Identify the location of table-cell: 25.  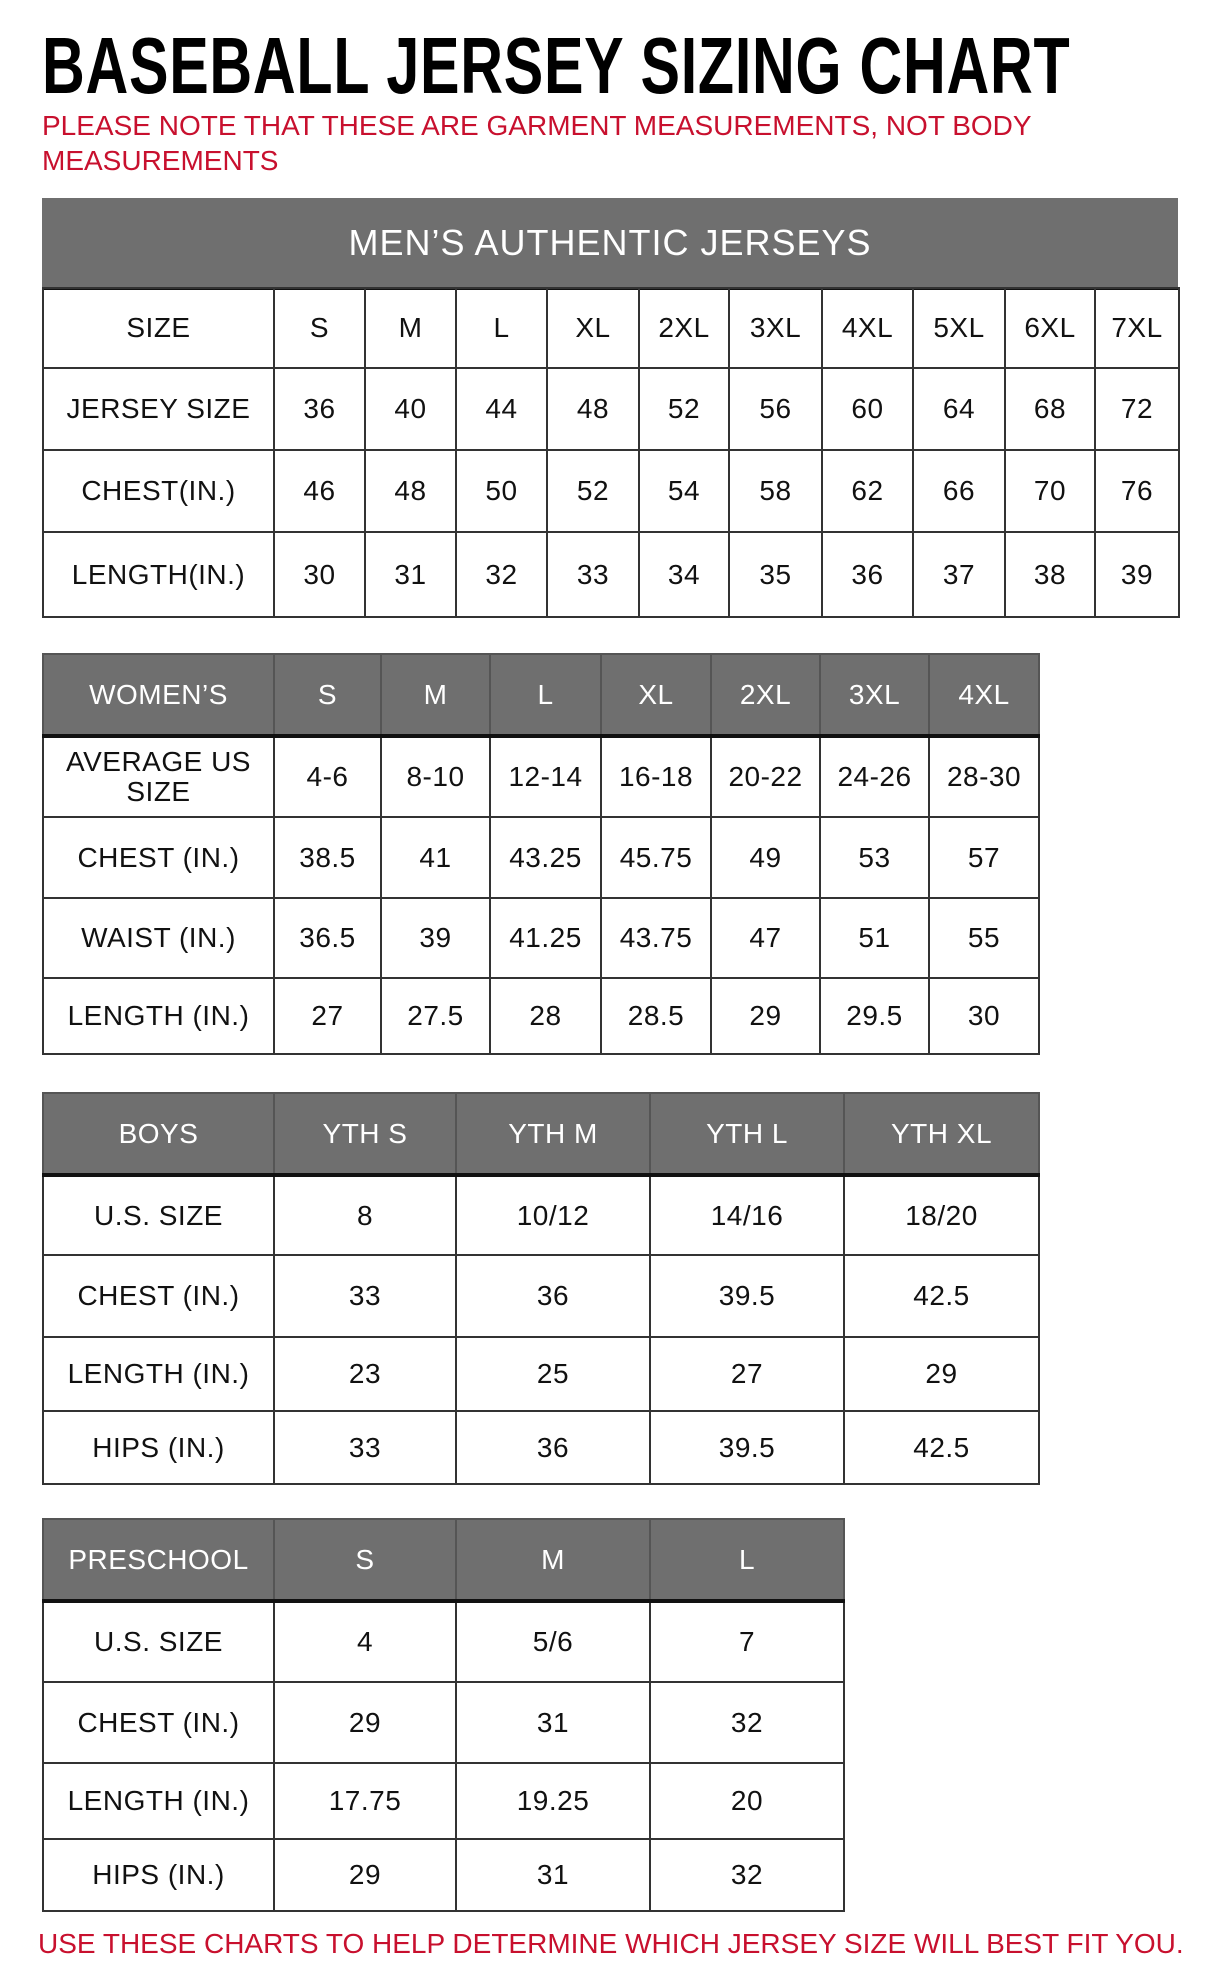
(553, 1374).